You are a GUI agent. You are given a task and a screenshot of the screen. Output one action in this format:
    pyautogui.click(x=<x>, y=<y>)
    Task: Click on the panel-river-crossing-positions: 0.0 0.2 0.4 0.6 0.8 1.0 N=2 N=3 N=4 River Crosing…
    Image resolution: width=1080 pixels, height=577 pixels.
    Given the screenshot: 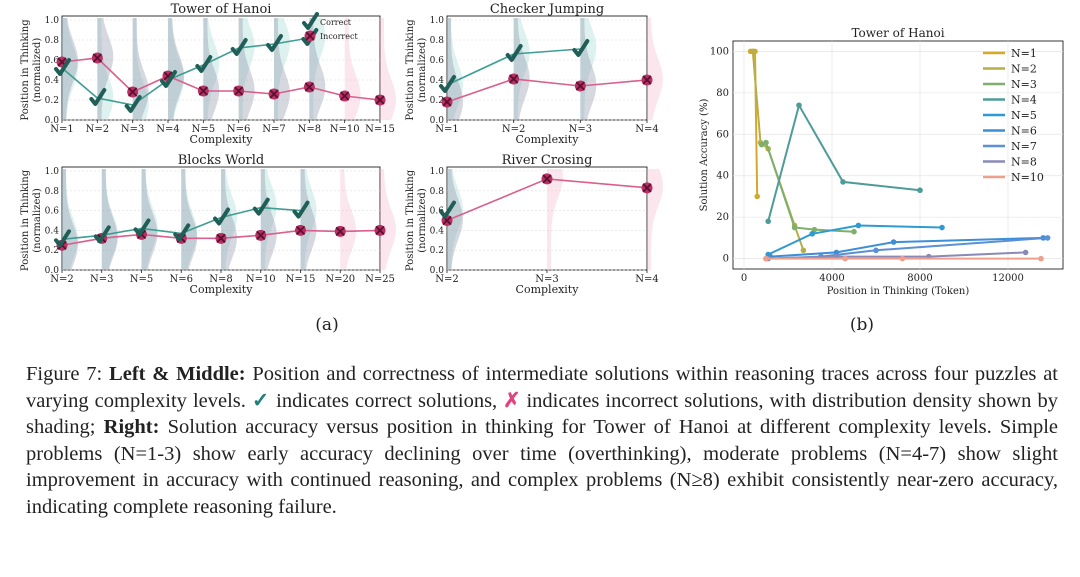 What is the action you would take?
    pyautogui.click(x=534, y=224)
    